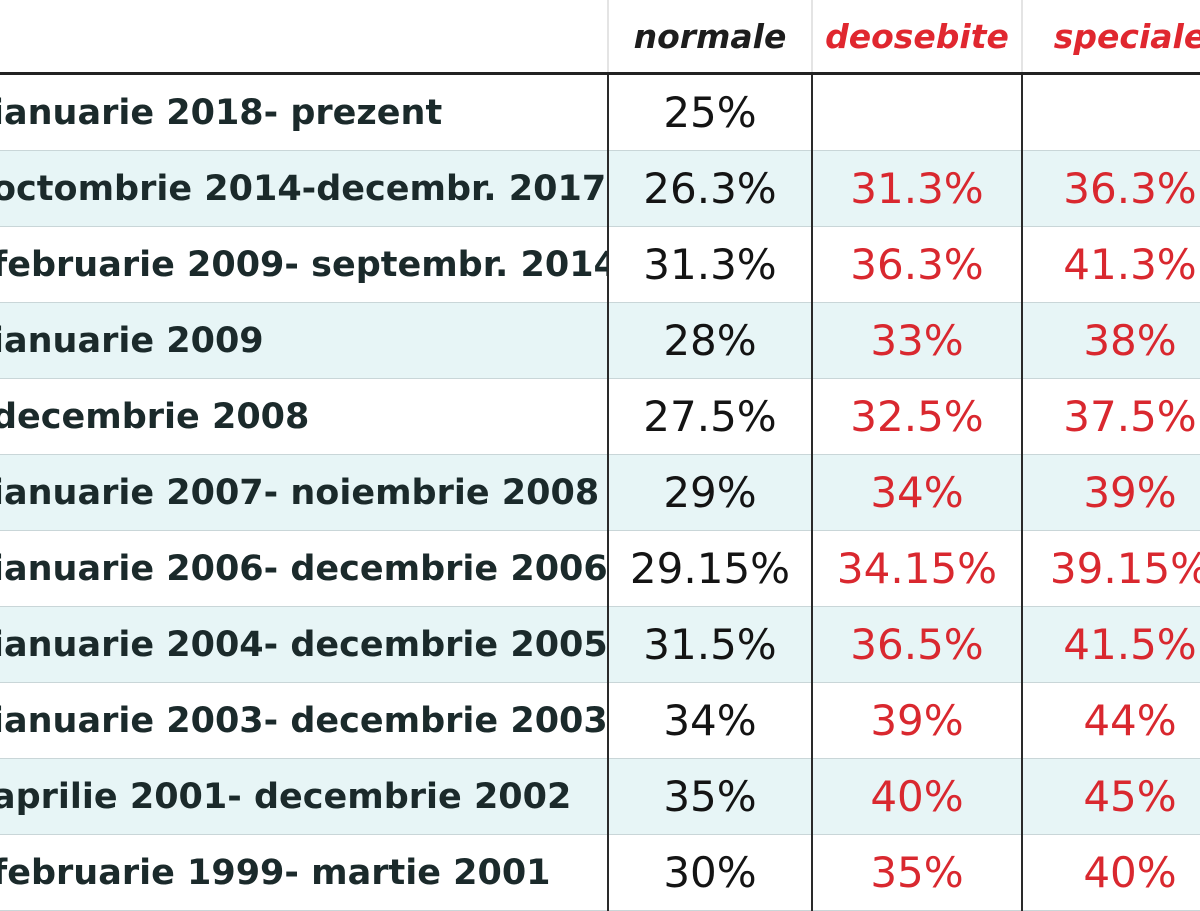 The width and height of the screenshot is (1200, 911). Describe the element at coordinates (710, 492) in the screenshot. I see `normale-cell: 29%` at that location.